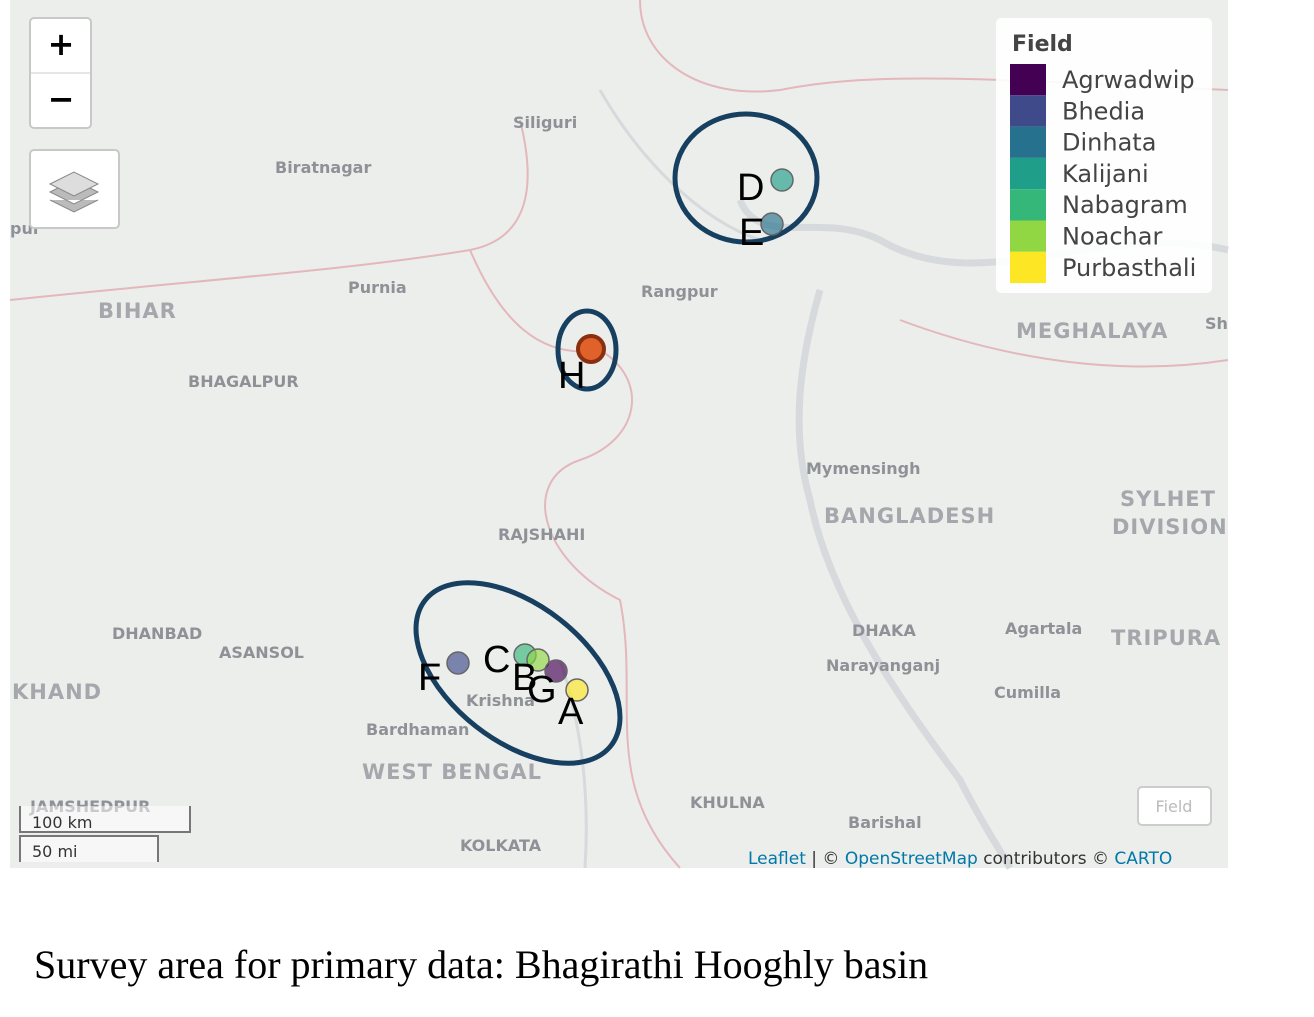 The width and height of the screenshot is (1314, 1017). Describe the element at coordinates (751, 233) in the screenshot. I see `point-label: E` at that location.